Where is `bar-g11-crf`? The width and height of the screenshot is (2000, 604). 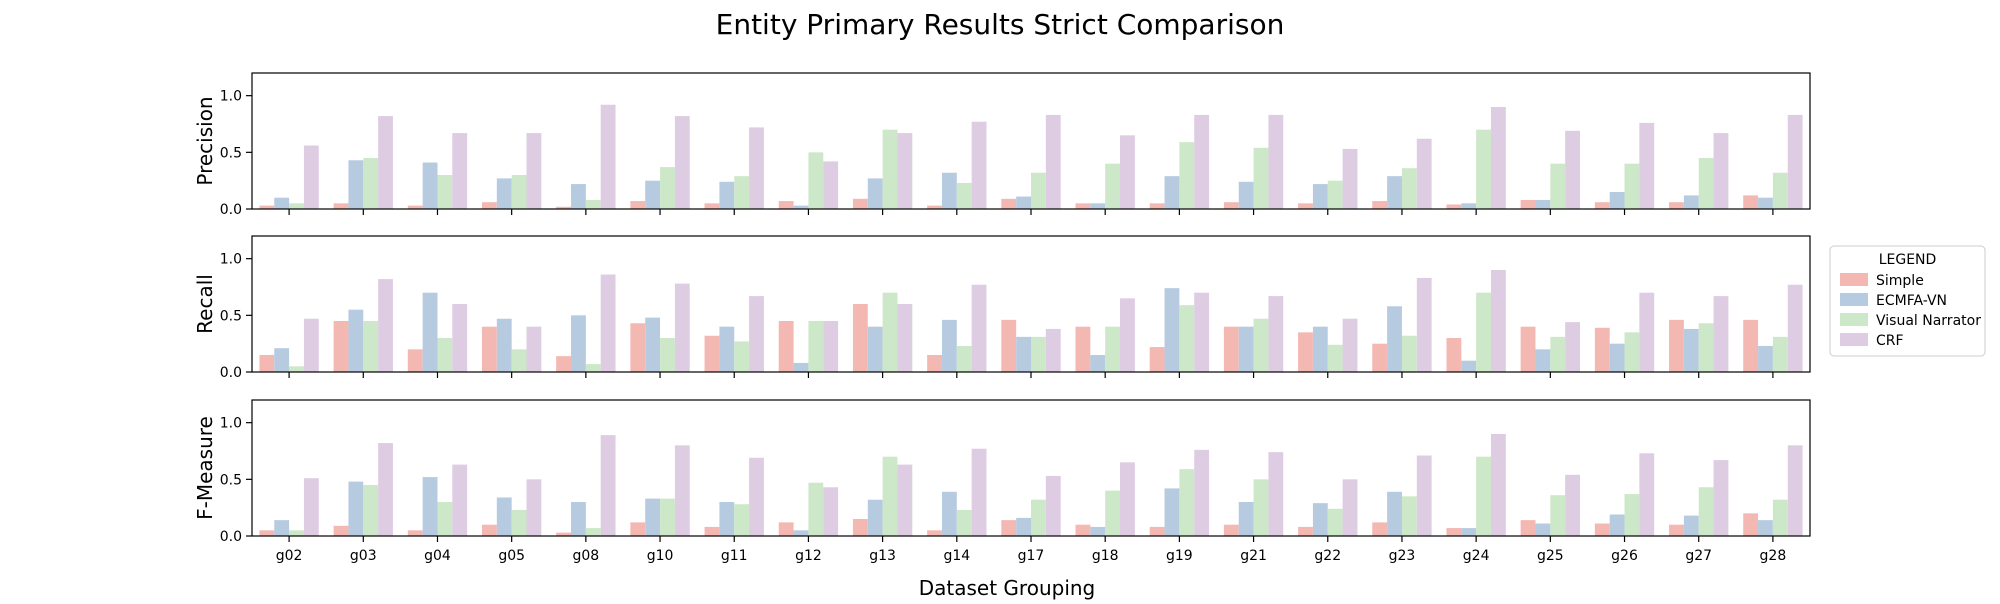
bar-g11-crf is located at coordinates (756, 496).